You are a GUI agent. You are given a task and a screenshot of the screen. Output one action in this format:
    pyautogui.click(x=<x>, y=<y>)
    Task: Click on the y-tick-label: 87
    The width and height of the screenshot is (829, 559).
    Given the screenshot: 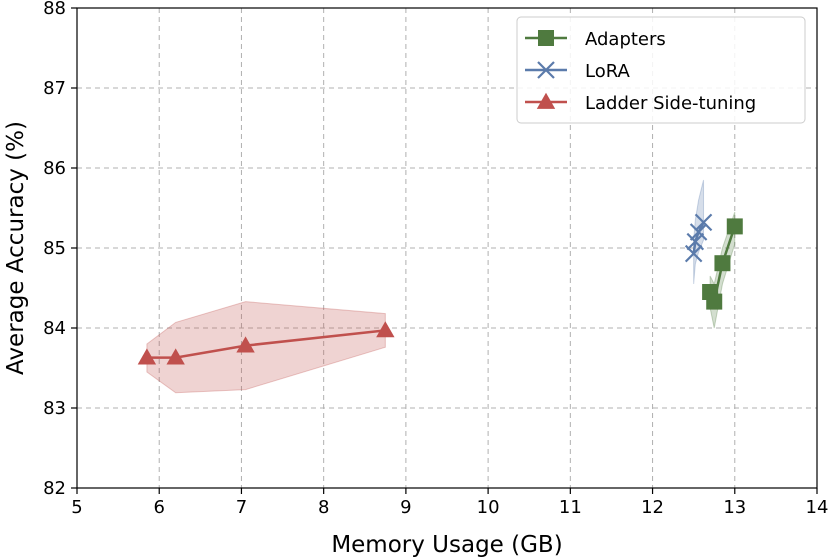 What is the action you would take?
    pyautogui.click(x=54, y=88)
    